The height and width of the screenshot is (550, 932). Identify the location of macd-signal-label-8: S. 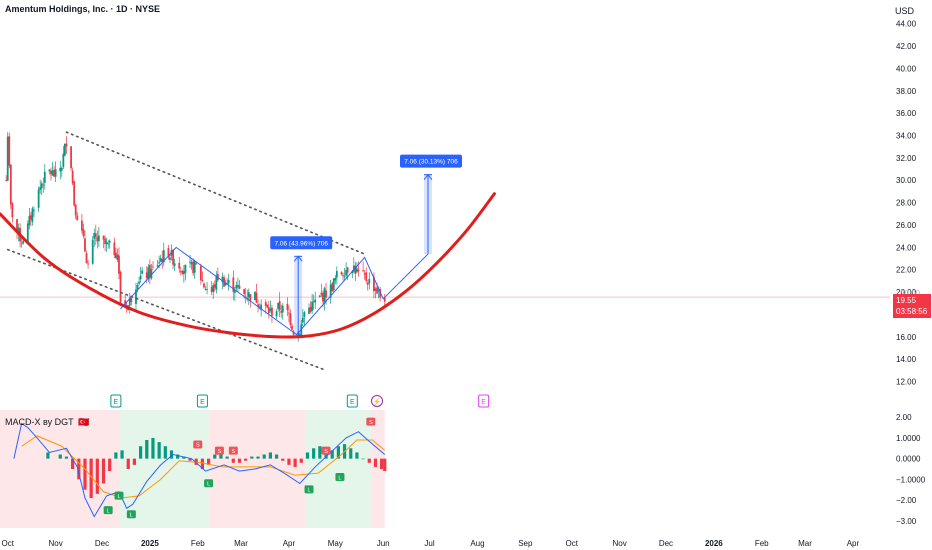
(326, 452).